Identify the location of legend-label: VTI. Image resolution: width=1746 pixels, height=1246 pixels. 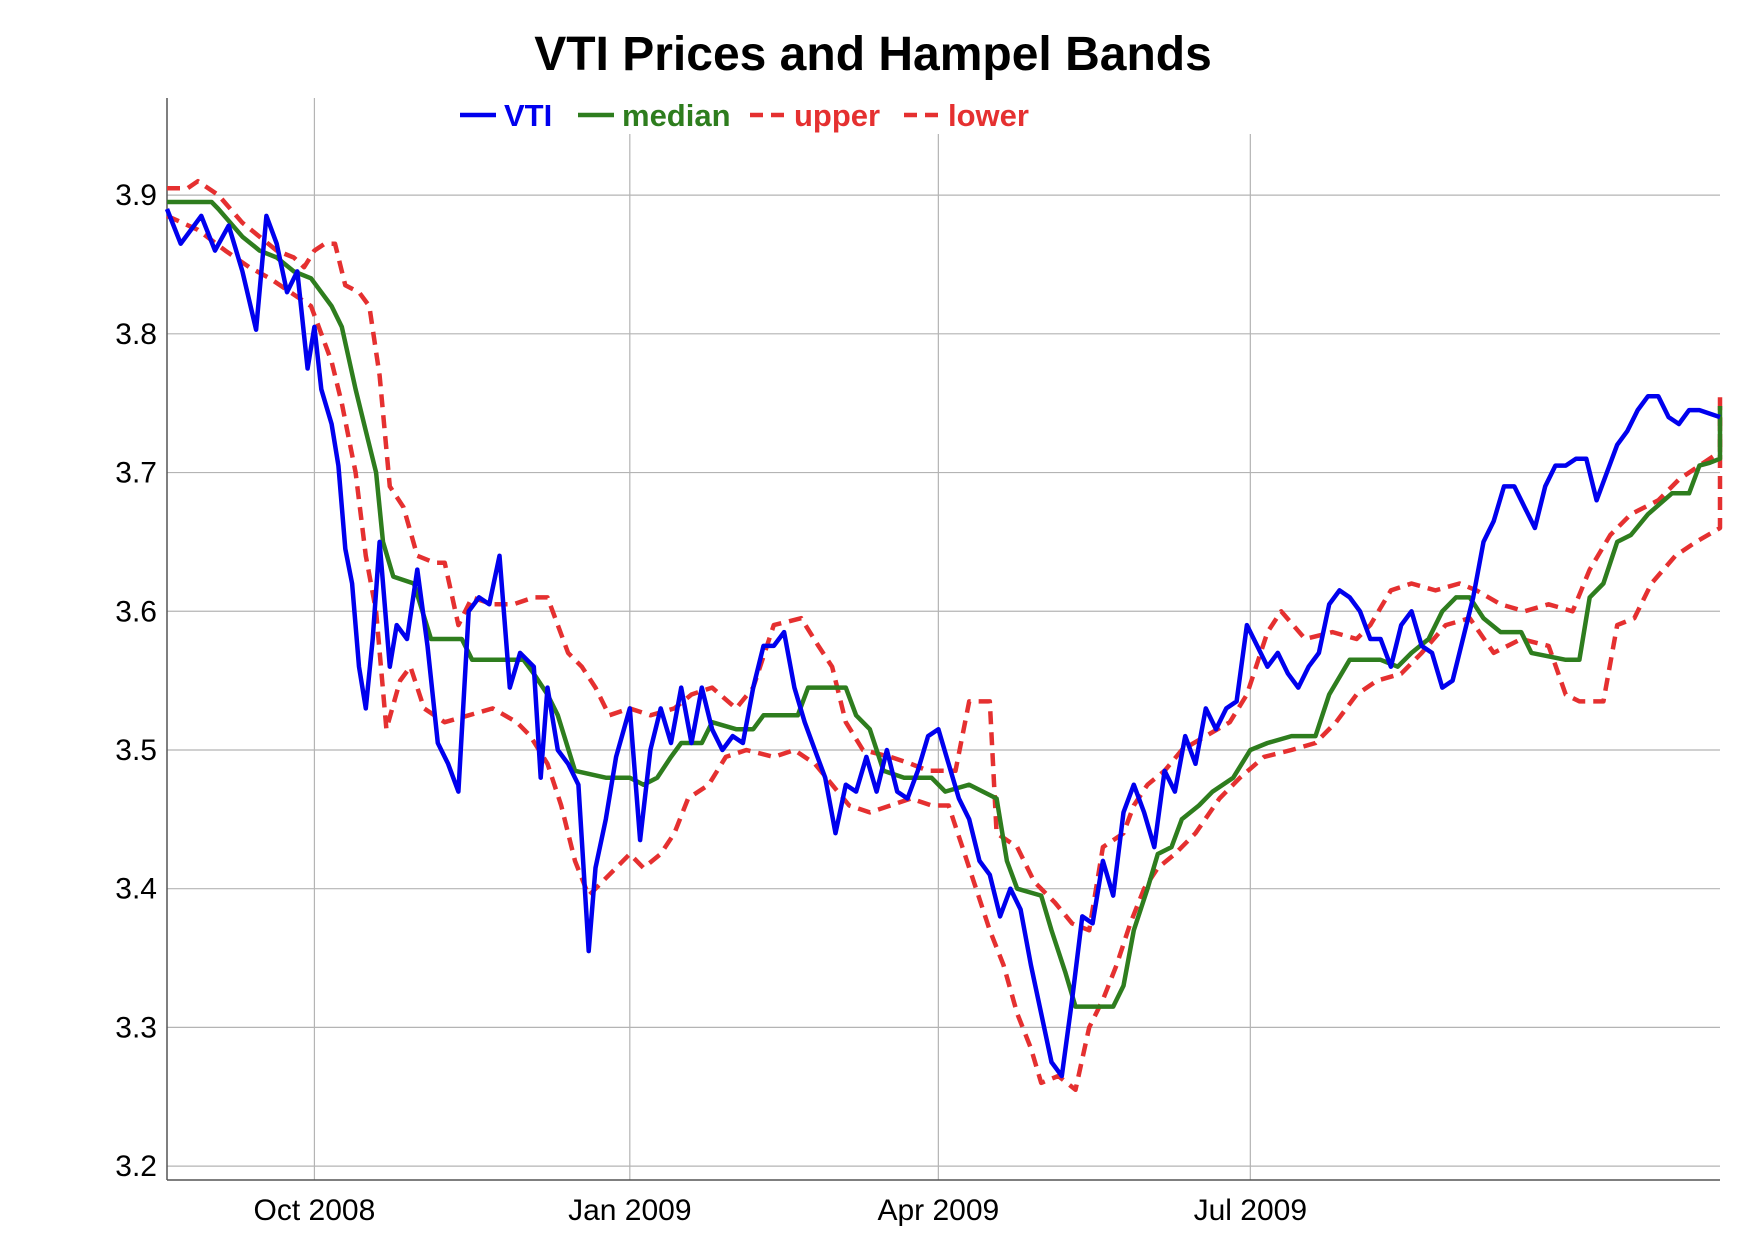
(528, 115).